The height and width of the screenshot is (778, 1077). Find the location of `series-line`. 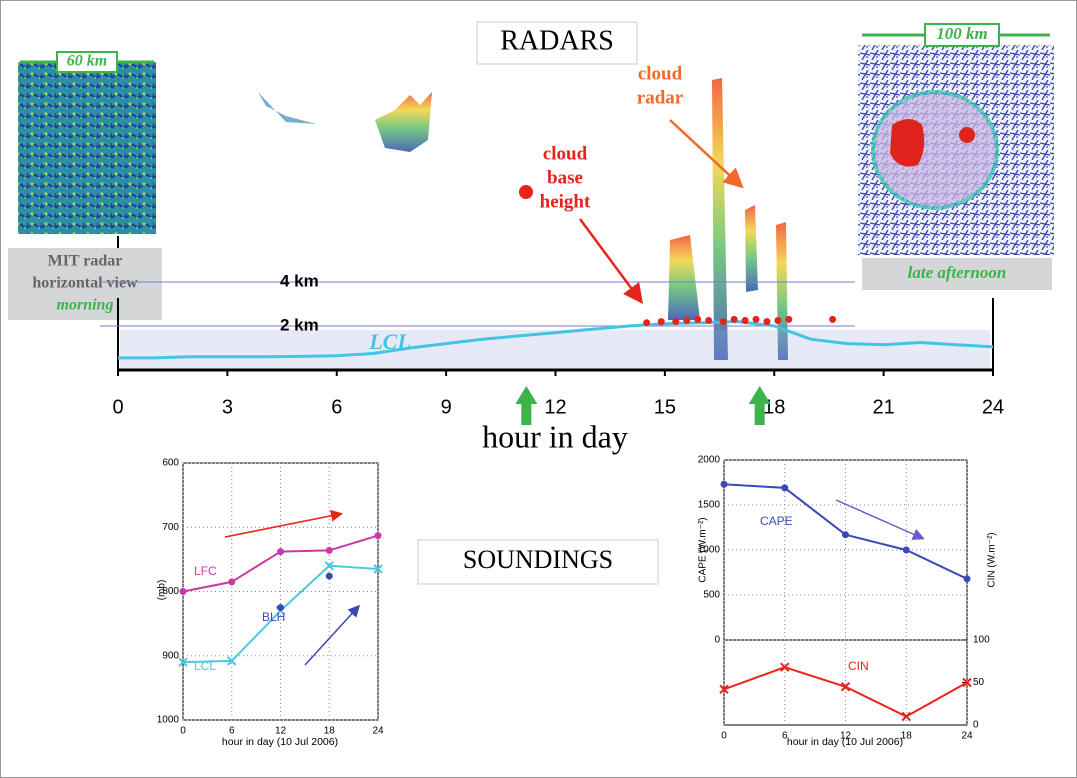

series-line is located at coordinates (845, 692).